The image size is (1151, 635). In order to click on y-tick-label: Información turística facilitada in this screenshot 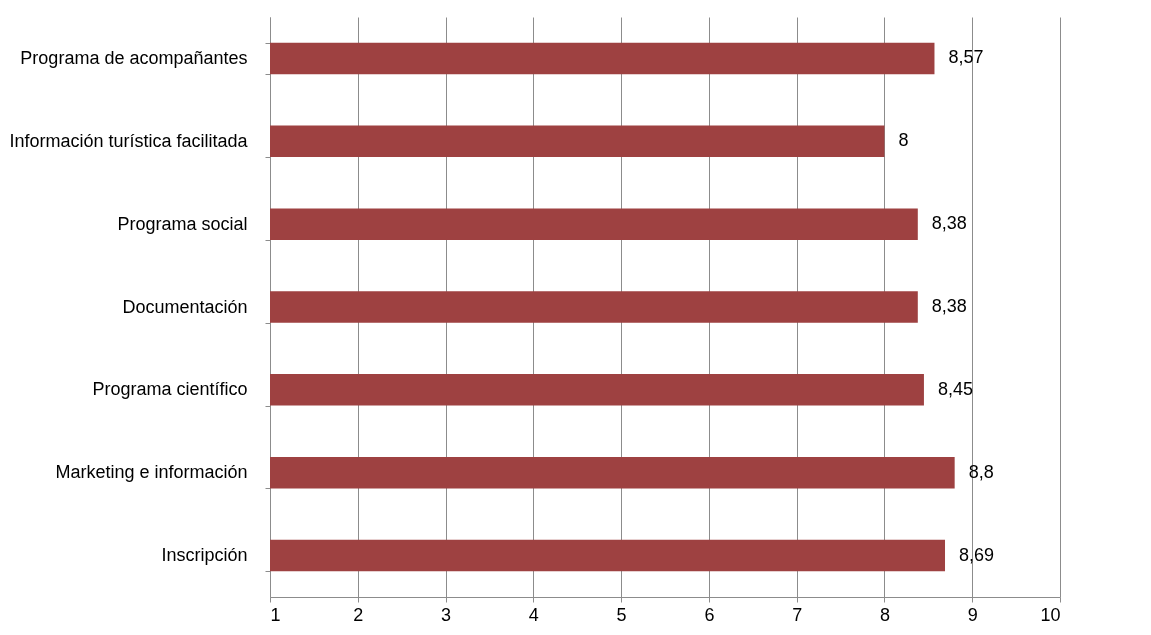, I will do `click(129, 140)`.